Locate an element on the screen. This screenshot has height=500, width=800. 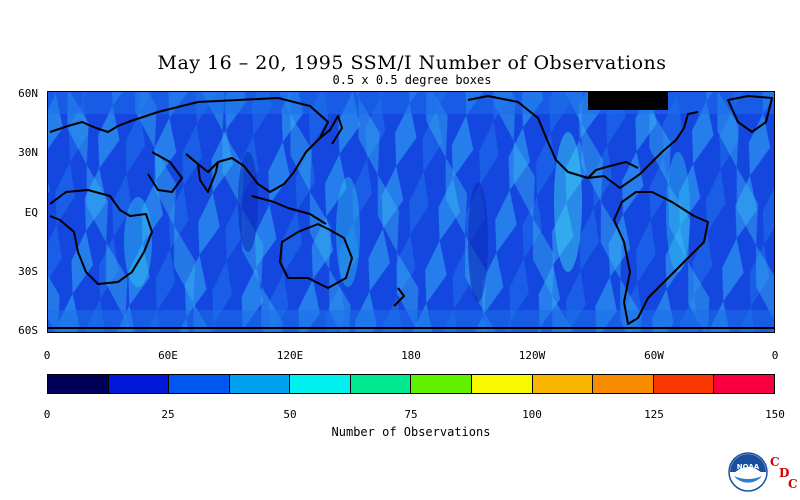
svg-text: NOAA is located at coordinates (748, 467).